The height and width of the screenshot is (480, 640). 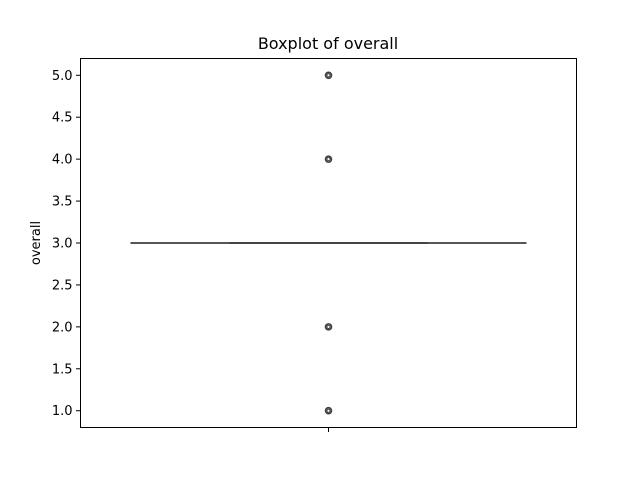 I want to click on y-tick-label: 1.0, so click(x=62, y=411).